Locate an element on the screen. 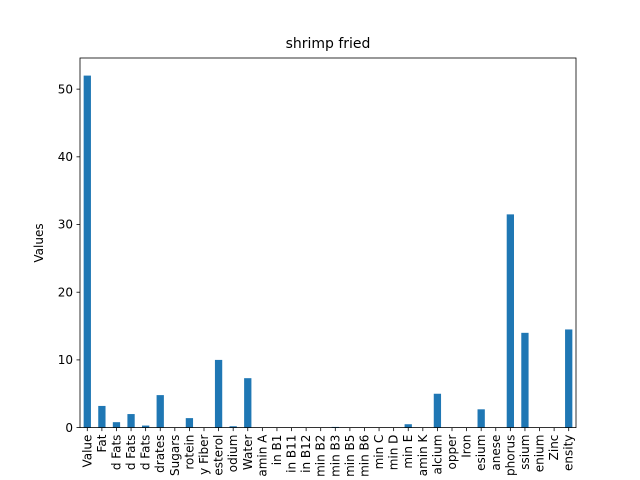 Image resolution: width=640 pixels, height=480 pixels. y-tick-label: 20 is located at coordinates (65, 292).